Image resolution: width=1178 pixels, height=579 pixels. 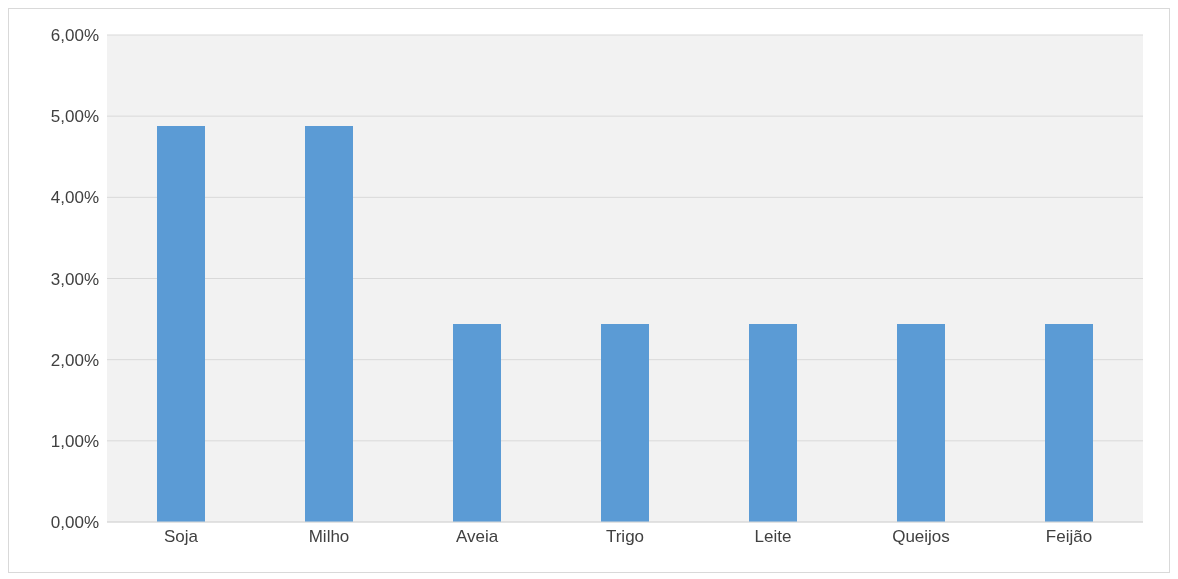 What do you see at coordinates (74, 279) in the screenshot?
I see `y-tick-label: 3,00%` at bounding box center [74, 279].